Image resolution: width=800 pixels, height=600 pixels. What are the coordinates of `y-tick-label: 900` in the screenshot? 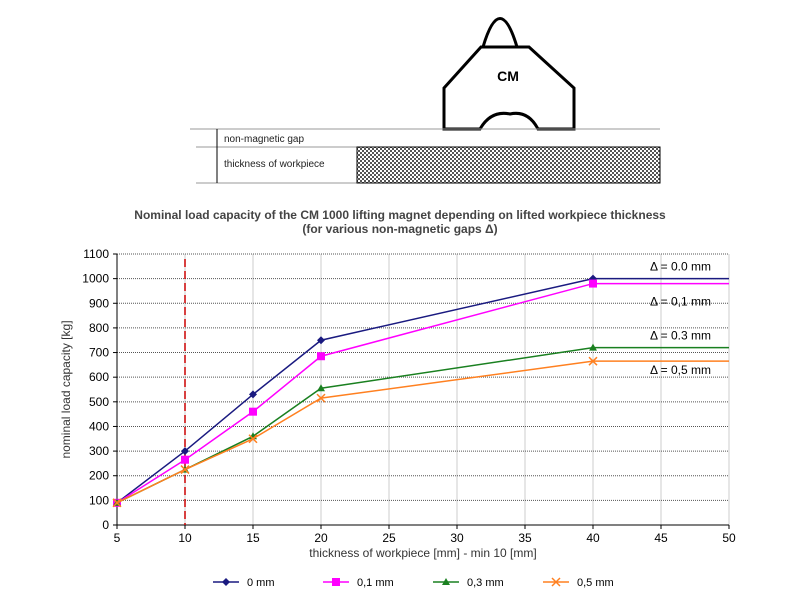 It's located at (99, 303).